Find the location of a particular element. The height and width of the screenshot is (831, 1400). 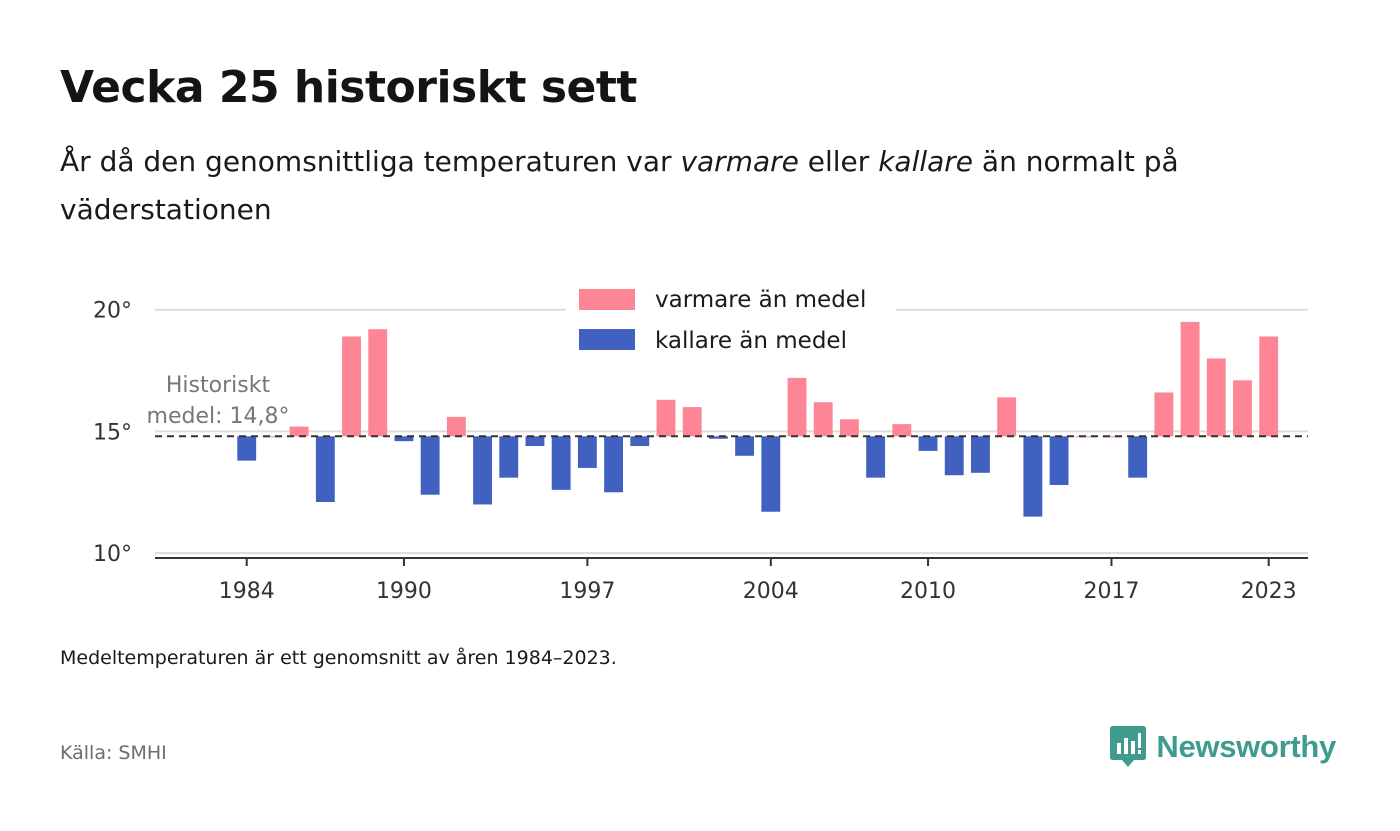

x-tick-label: 2004 is located at coordinates (771, 591).